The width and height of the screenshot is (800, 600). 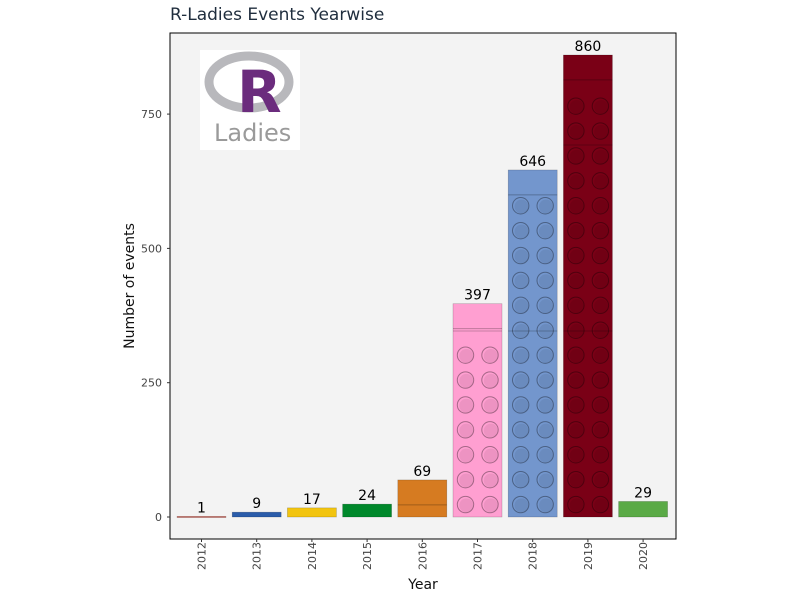 What do you see at coordinates (367, 510) in the screenshot?
I see `bar-2015` at bounding box center [367, 510].